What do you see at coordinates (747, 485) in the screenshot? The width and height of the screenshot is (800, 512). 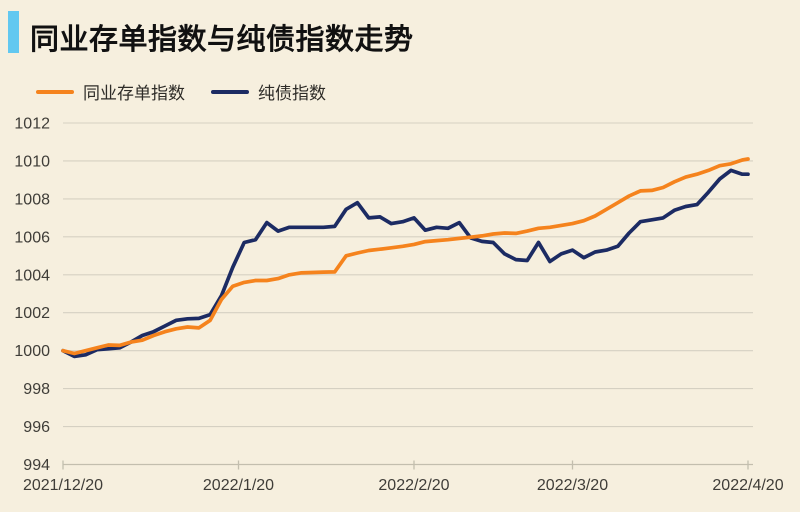 I see `x-axis-tick-label: 2022/4/20` at bounding box center [747, 485].